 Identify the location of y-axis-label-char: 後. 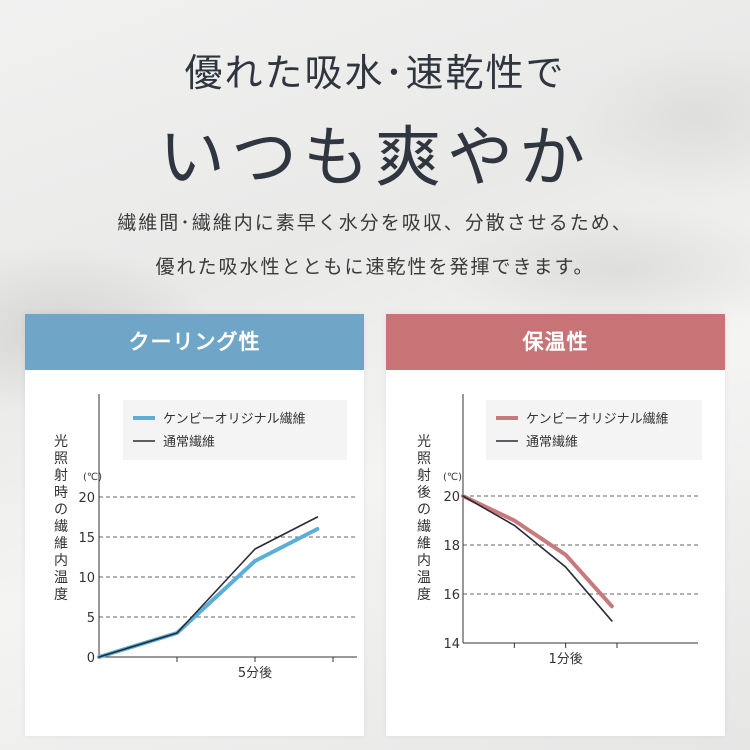
(424, 493).